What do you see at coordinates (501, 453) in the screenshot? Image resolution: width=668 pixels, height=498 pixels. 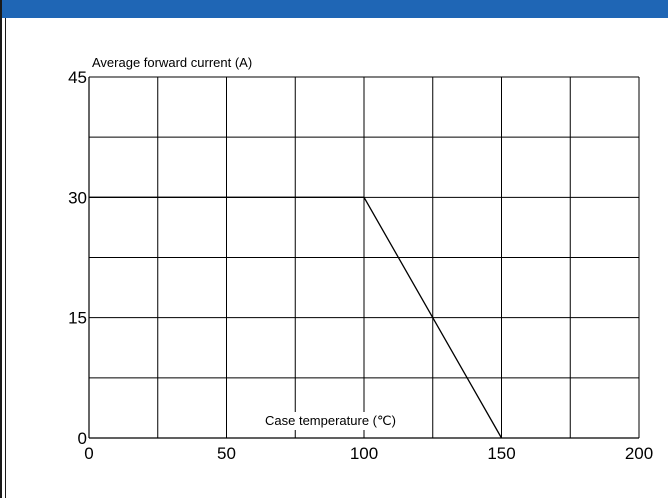 I see `x-tick-label: 150` at bounding box center [501, 453].